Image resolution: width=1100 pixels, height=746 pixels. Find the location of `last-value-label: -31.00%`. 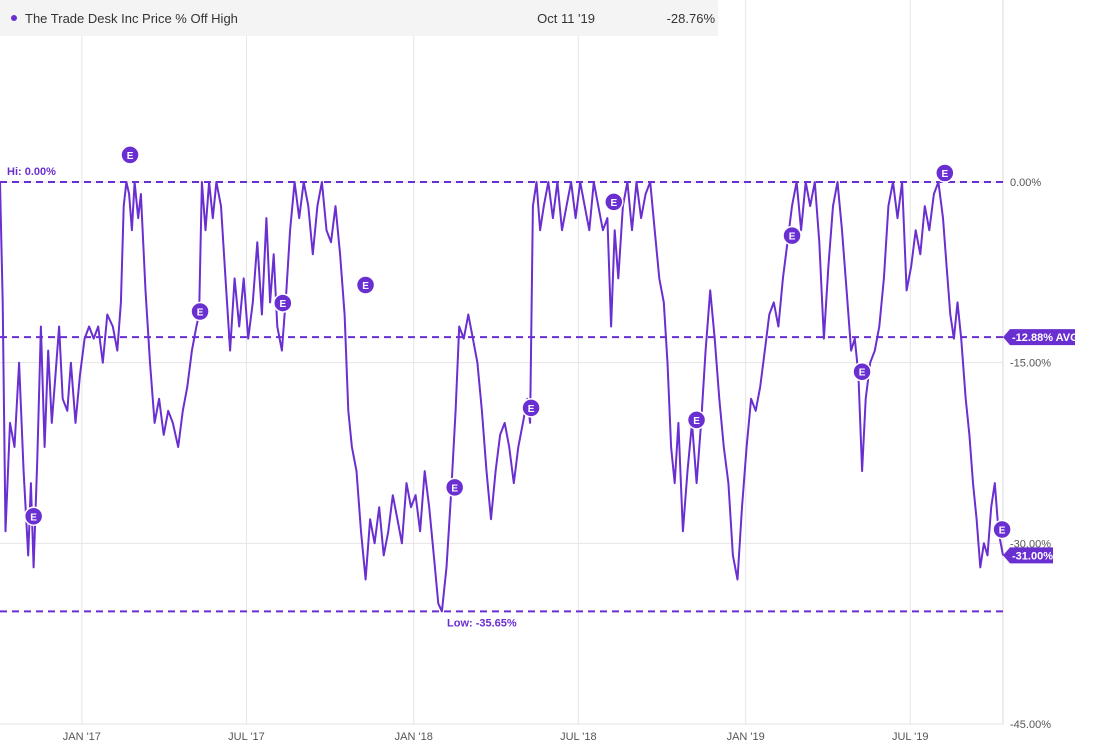

last-value-label: -31.00% is located at coordinates (1032, 556).